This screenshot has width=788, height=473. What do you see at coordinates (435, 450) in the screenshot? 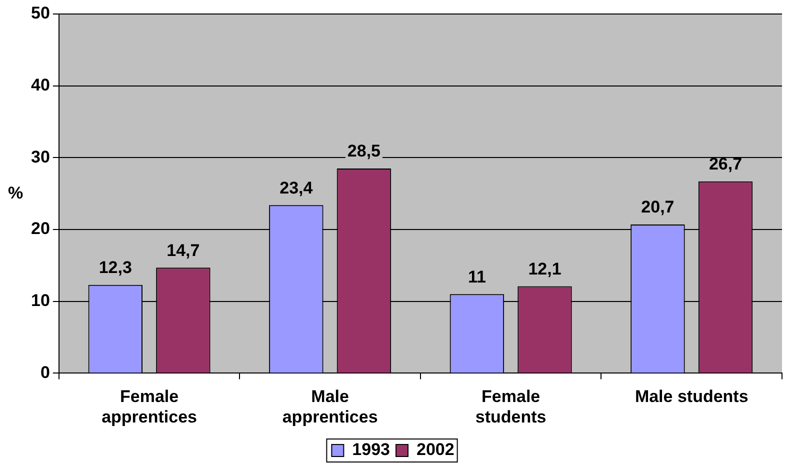
I see `legend-label: 2002` at bounding box center [435, 450].